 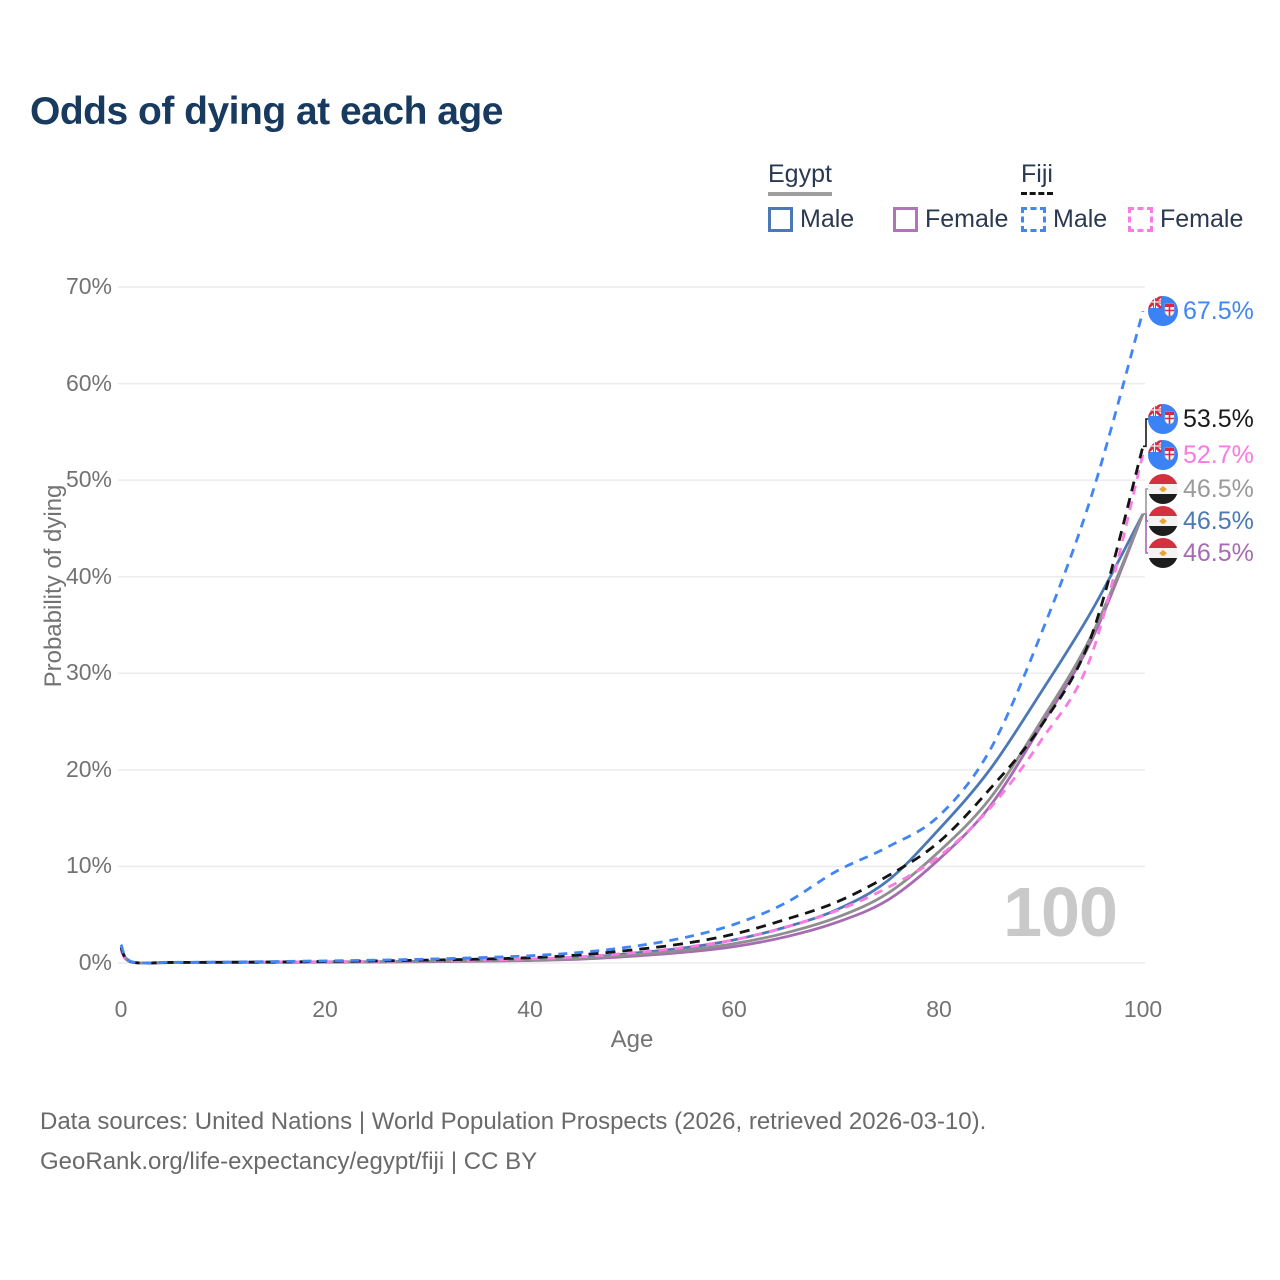 I want to click on x-axis-title: Age, so click(x=632, y=1039).